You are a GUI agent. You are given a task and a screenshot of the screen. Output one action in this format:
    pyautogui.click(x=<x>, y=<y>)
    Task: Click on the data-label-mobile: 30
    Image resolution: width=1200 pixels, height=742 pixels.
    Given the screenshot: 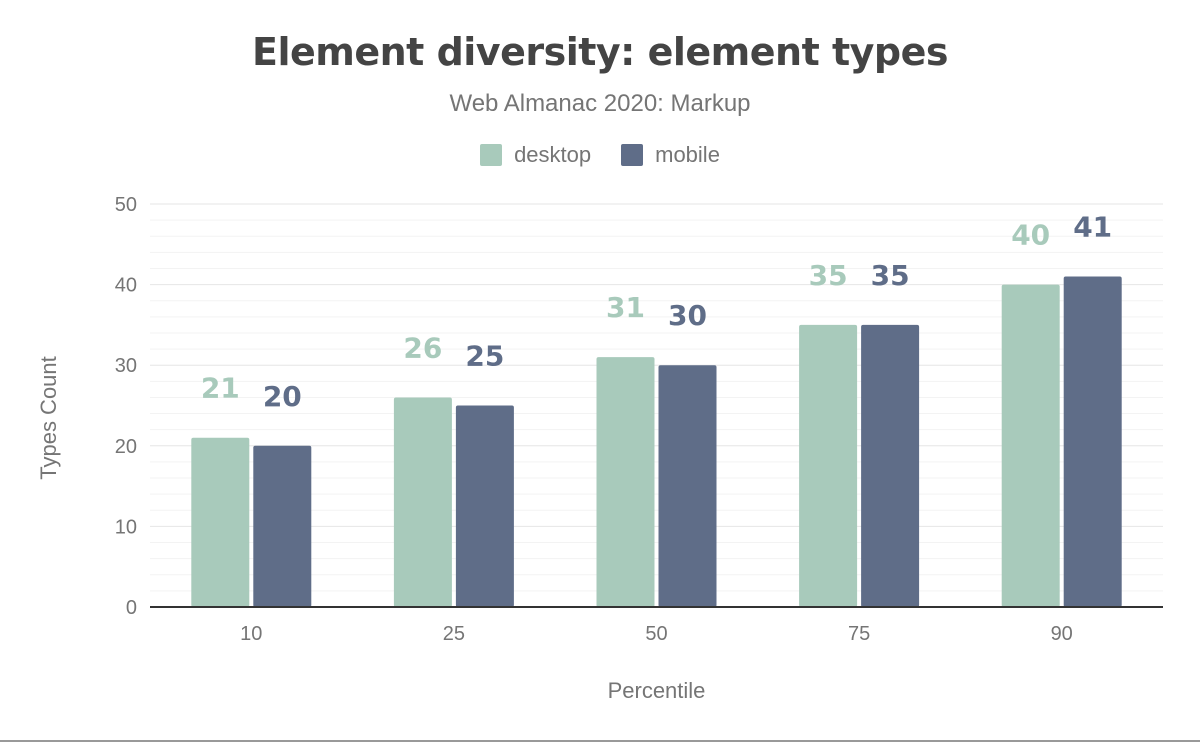 What is the action you would take?
    pyautogui.click(x=687, y=315)
    